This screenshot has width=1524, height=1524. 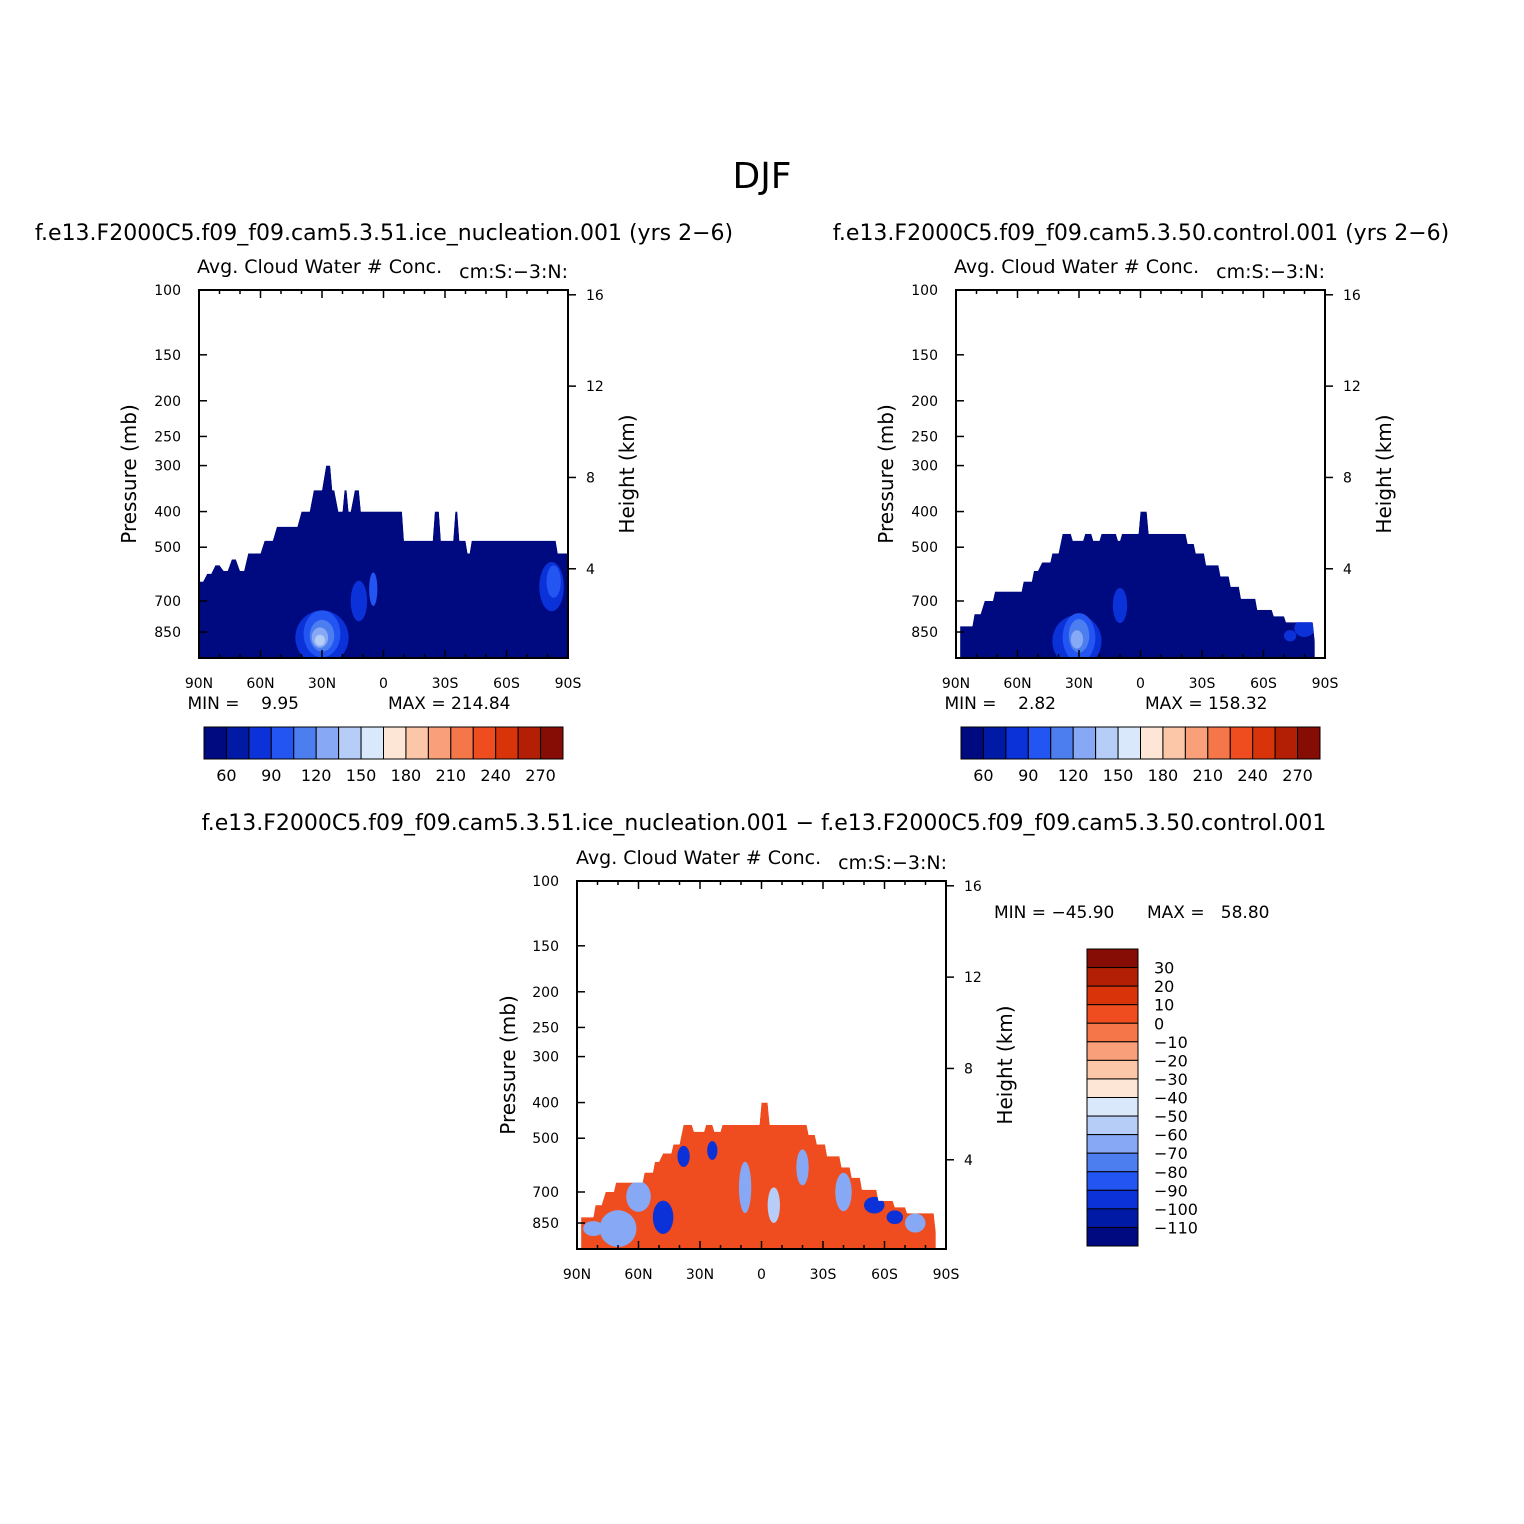 I want to click on contour-fill, so click(x=383, y=561).